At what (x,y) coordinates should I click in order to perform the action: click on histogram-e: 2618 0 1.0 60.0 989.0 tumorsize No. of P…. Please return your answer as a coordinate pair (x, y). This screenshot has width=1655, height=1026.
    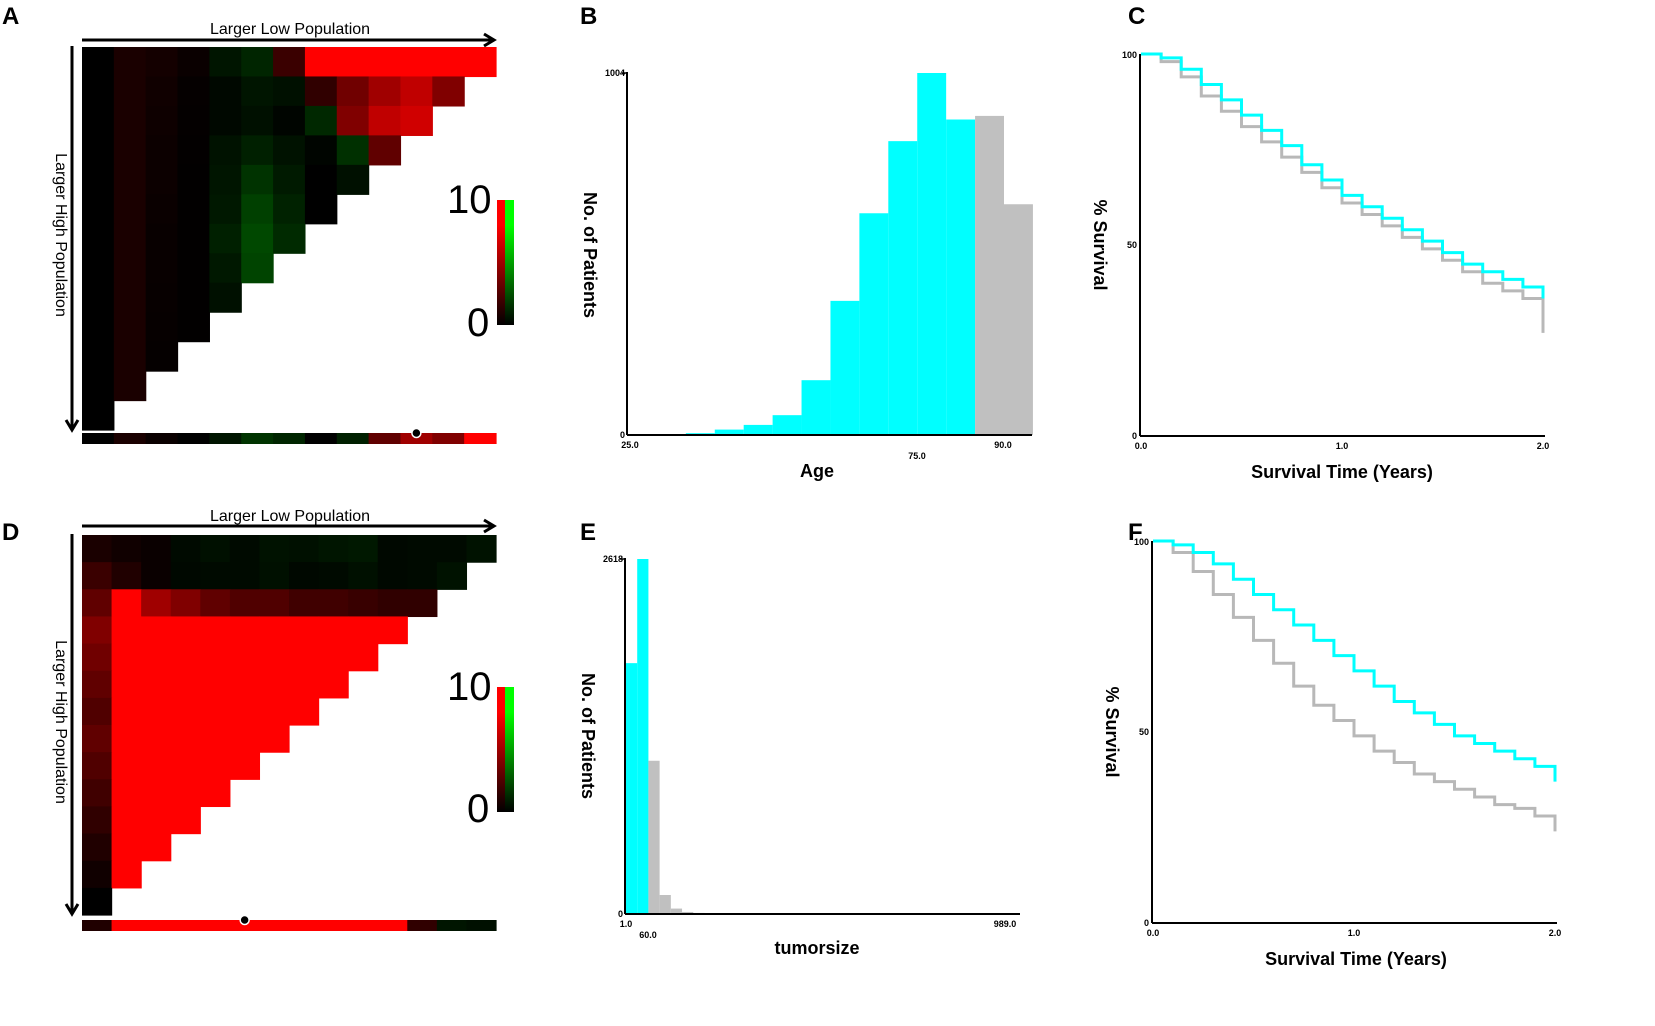
    Looking at the image, I should click on (799, 756).